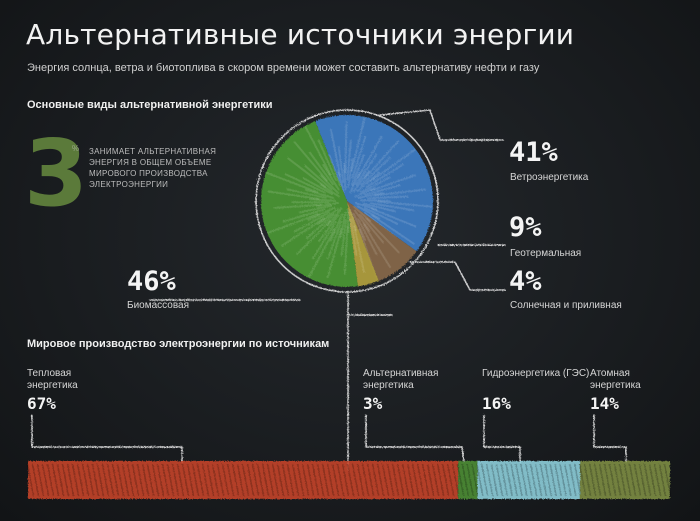 This screenshot has height=521, width=700. Describe the element at coordinates (496, 403) in the screenshot. I see `bar-value-hydro: 16%` at that location.